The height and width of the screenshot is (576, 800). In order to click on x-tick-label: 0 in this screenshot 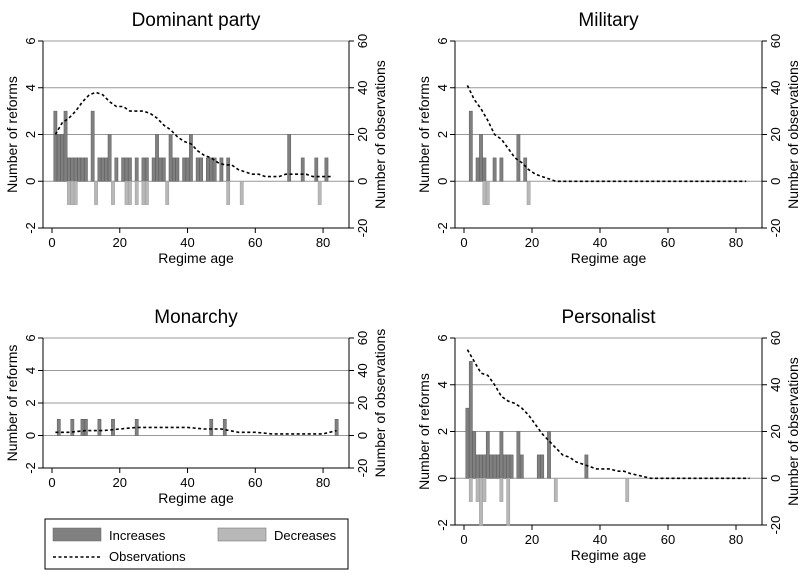, I will do `click(463, 242)`.